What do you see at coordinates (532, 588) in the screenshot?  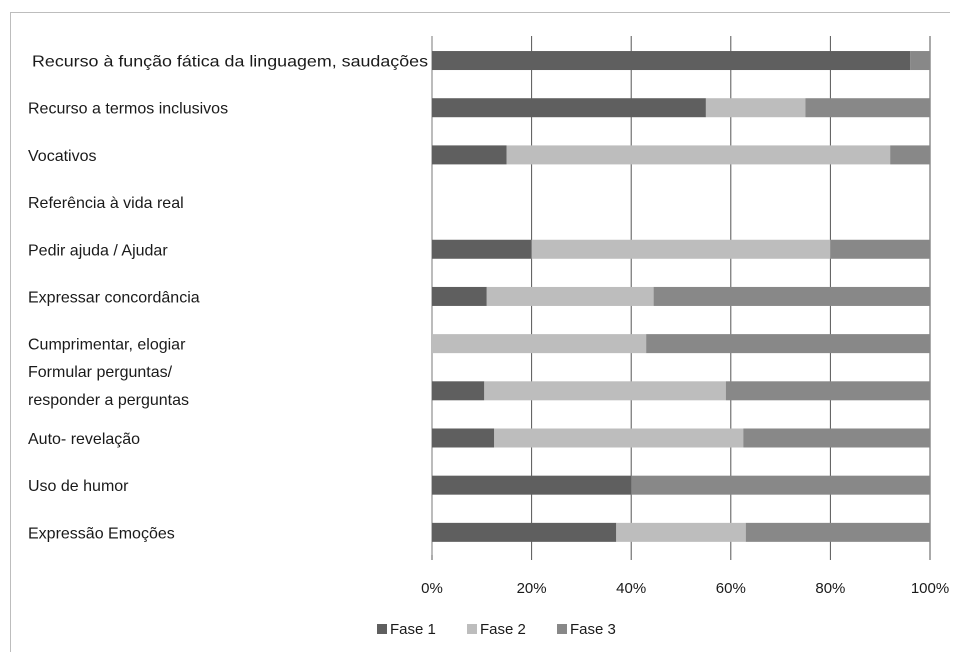 I see `x-tick-label: 20%` at bounding box center [532, 588].